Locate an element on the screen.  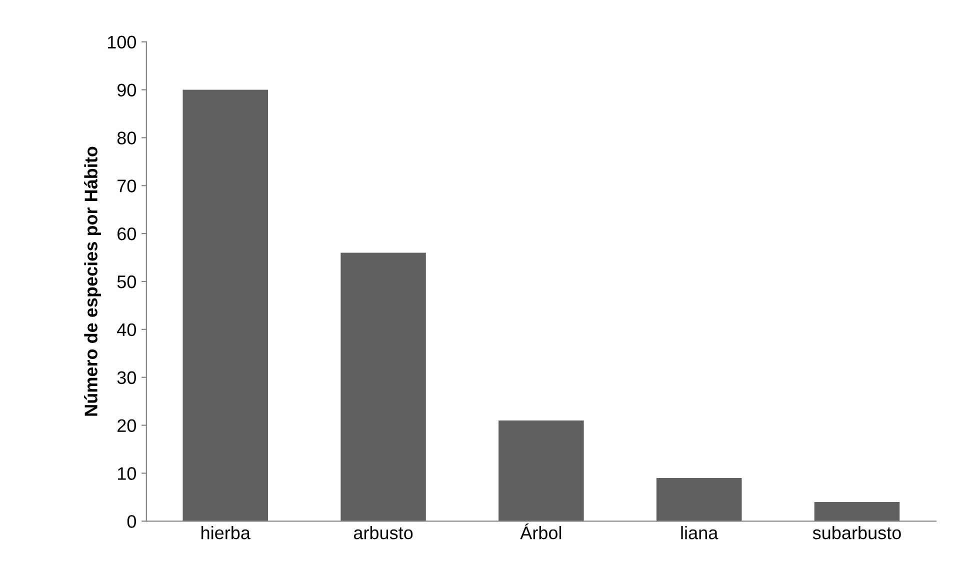
y-tick-label: 30 is located at coordinates (126, 377).